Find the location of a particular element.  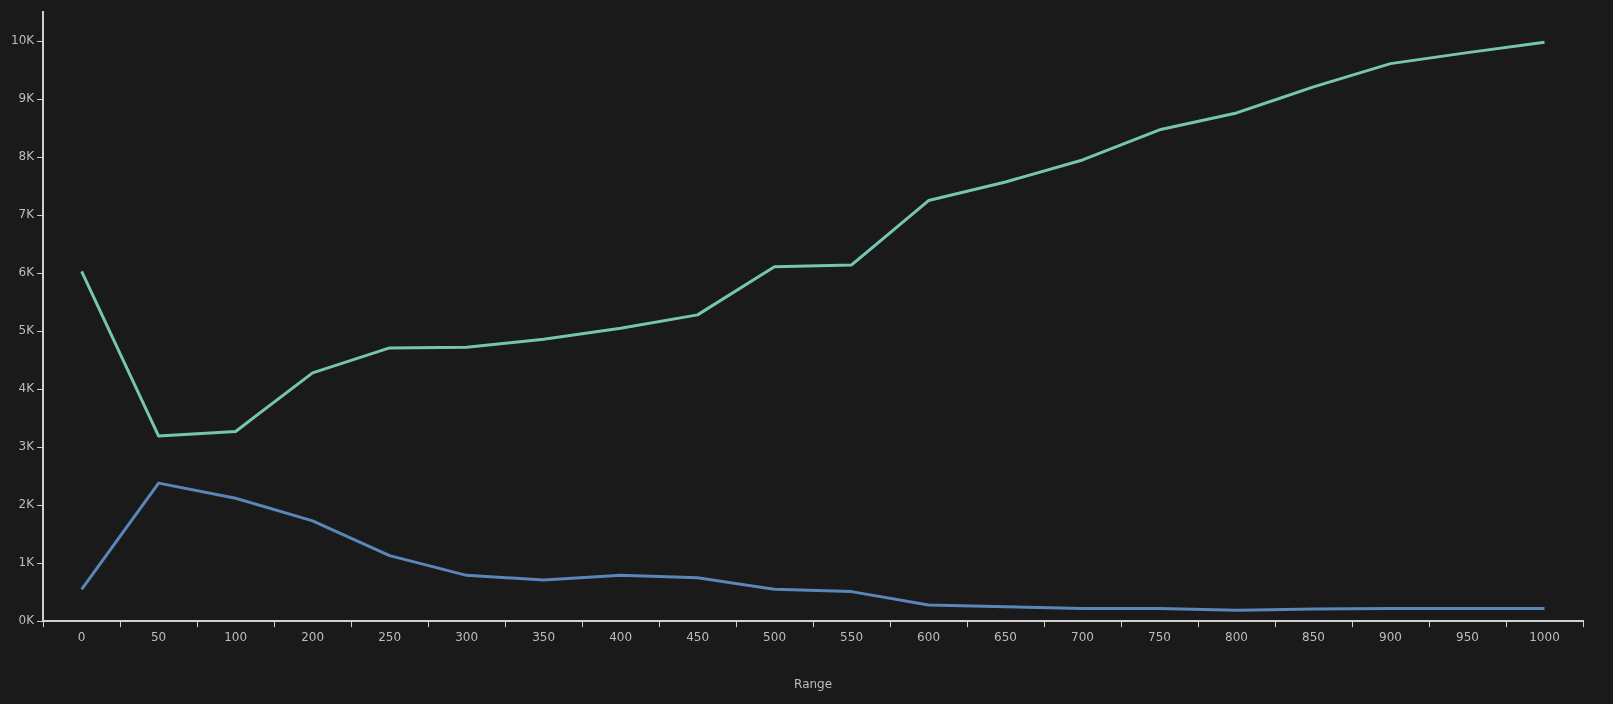

y-tick-label: 0K is located at coordinates (27, 620).